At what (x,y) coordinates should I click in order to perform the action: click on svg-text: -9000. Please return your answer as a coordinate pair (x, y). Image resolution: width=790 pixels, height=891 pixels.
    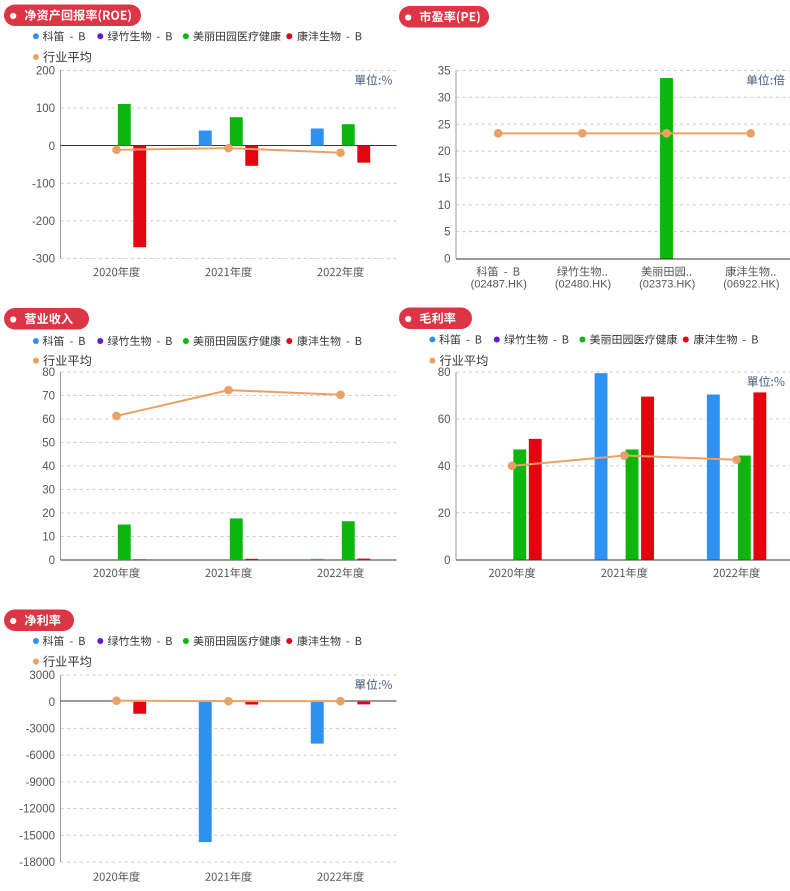
    Looking at the image, I should click on (40, 783).